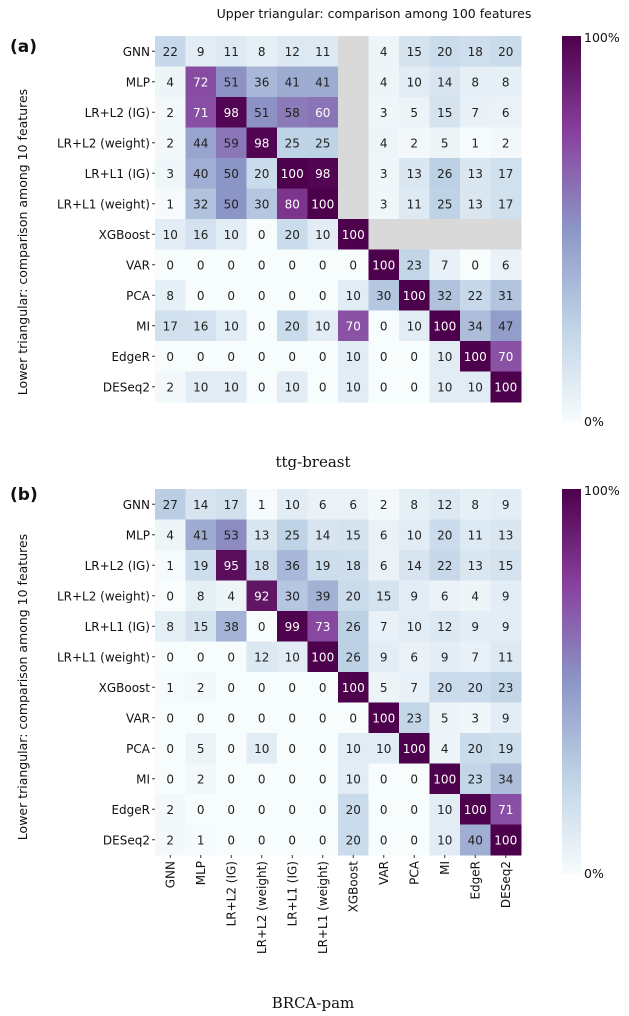 Image resolution: width=629 pixels, height=1016 pixels. I want to click on cell-value-label: 51, so click(261, 113).